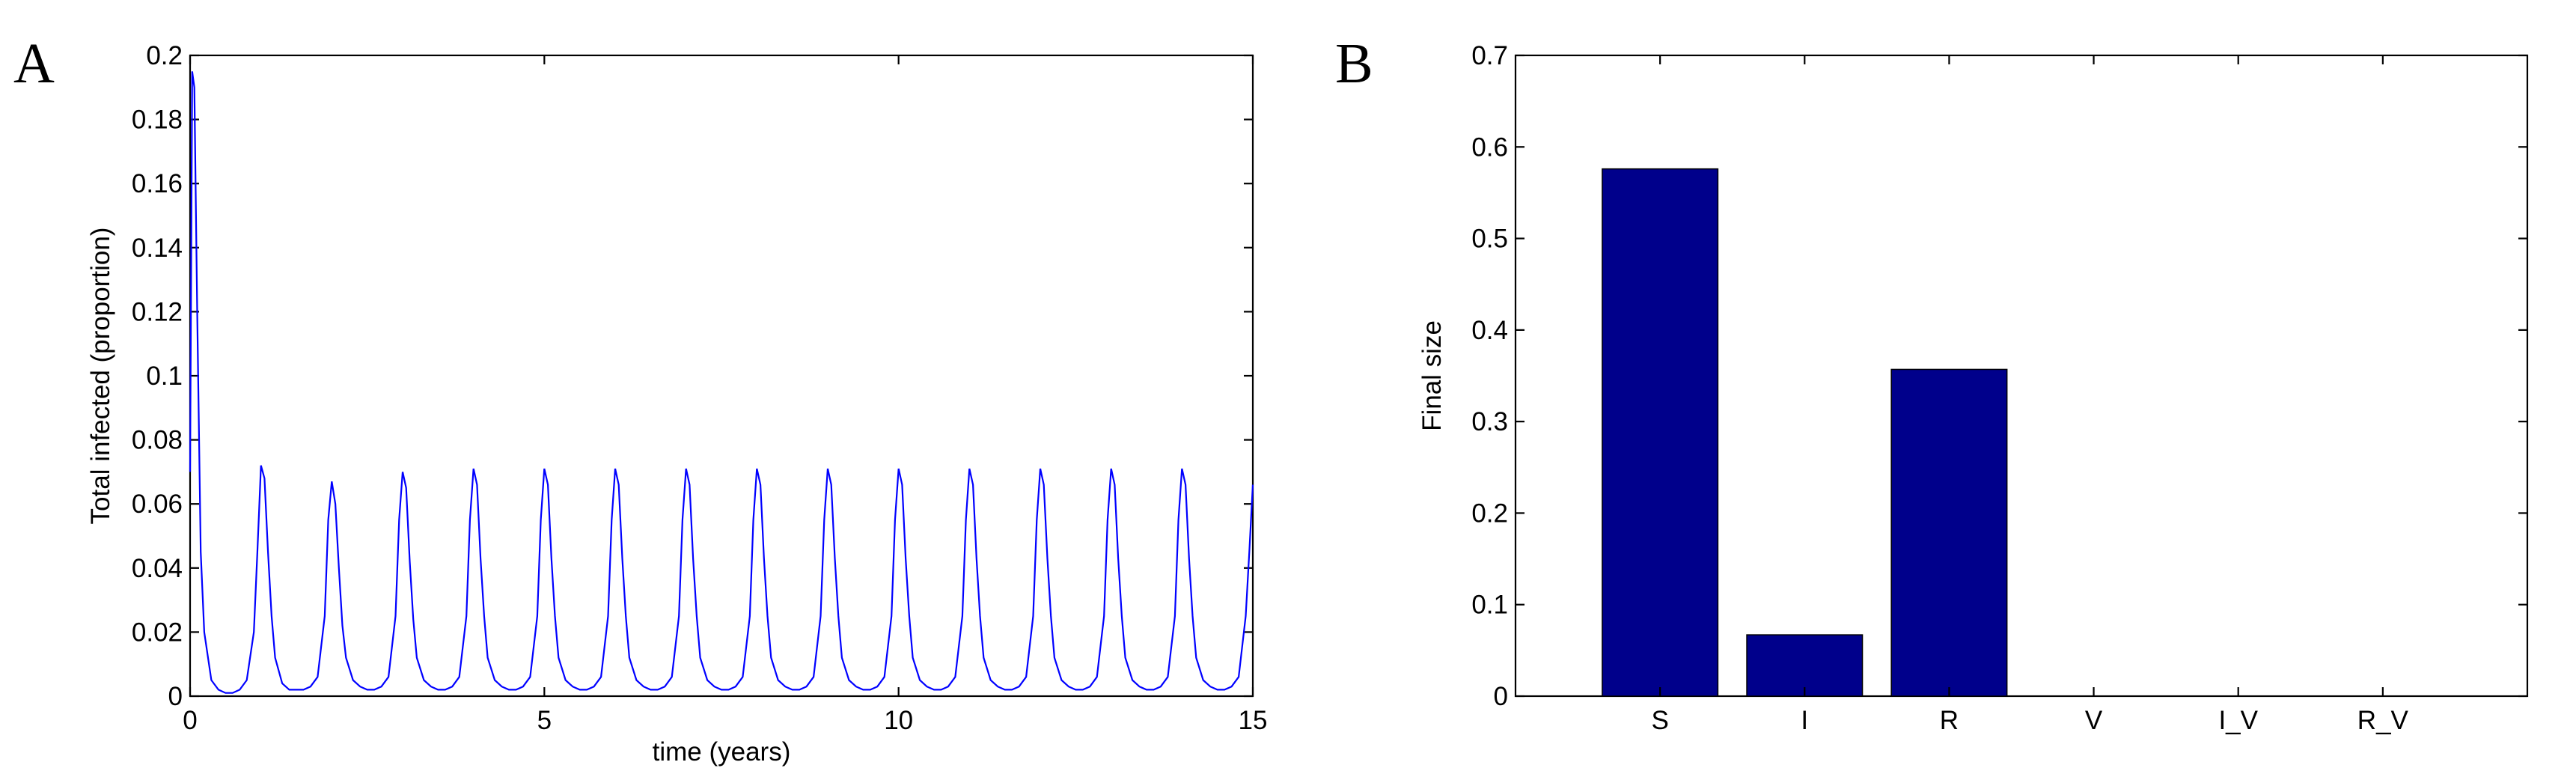 Image resolution: width=2576 pixels, height=777 pixels. Describe the element at coordinates (1489, 422) in the screenshot. I see `panel-b-y-tick-label: 0.3` at that location.